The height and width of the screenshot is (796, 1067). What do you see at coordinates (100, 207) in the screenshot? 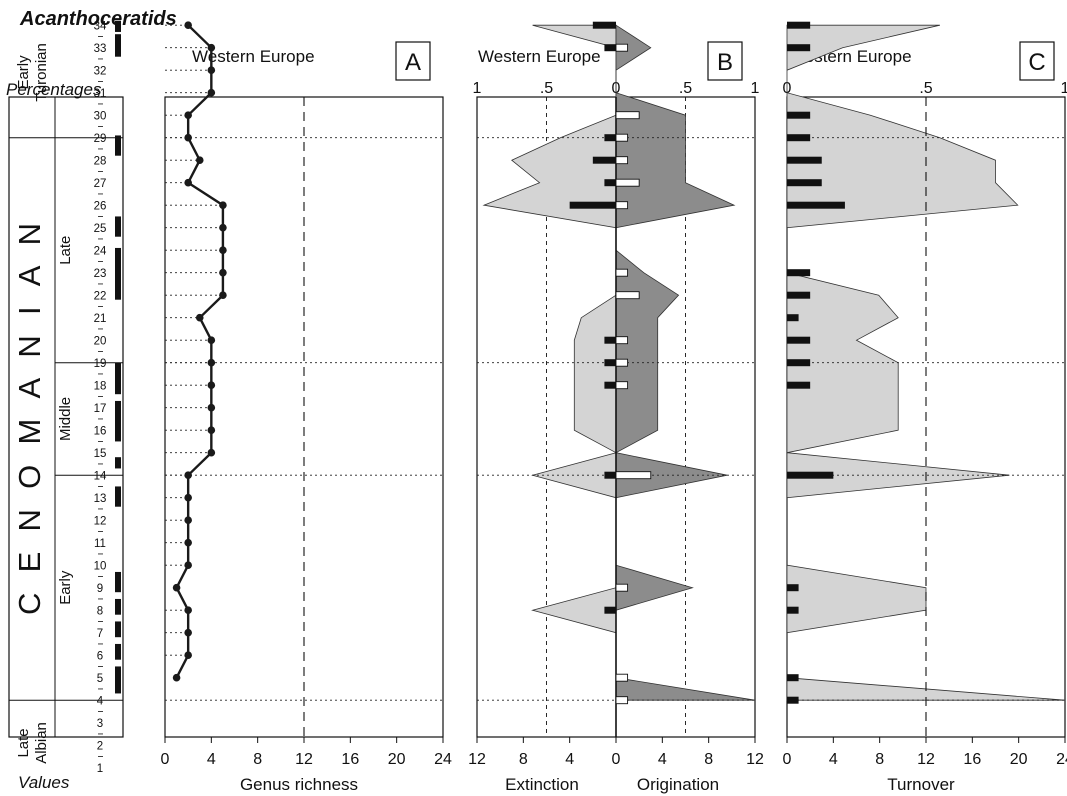
I see `stage-number: 26` at bounding box center [100, 207].